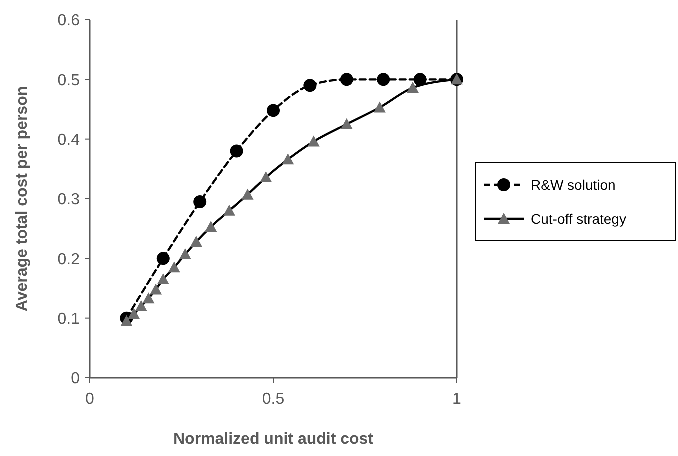 Image resolution: width=678 pixels, height=456 pixels. What do you see at coordinates (69, 140) in the screenshot?
I see `y-tick-label: 0.4` at bounding box center [69, 140].